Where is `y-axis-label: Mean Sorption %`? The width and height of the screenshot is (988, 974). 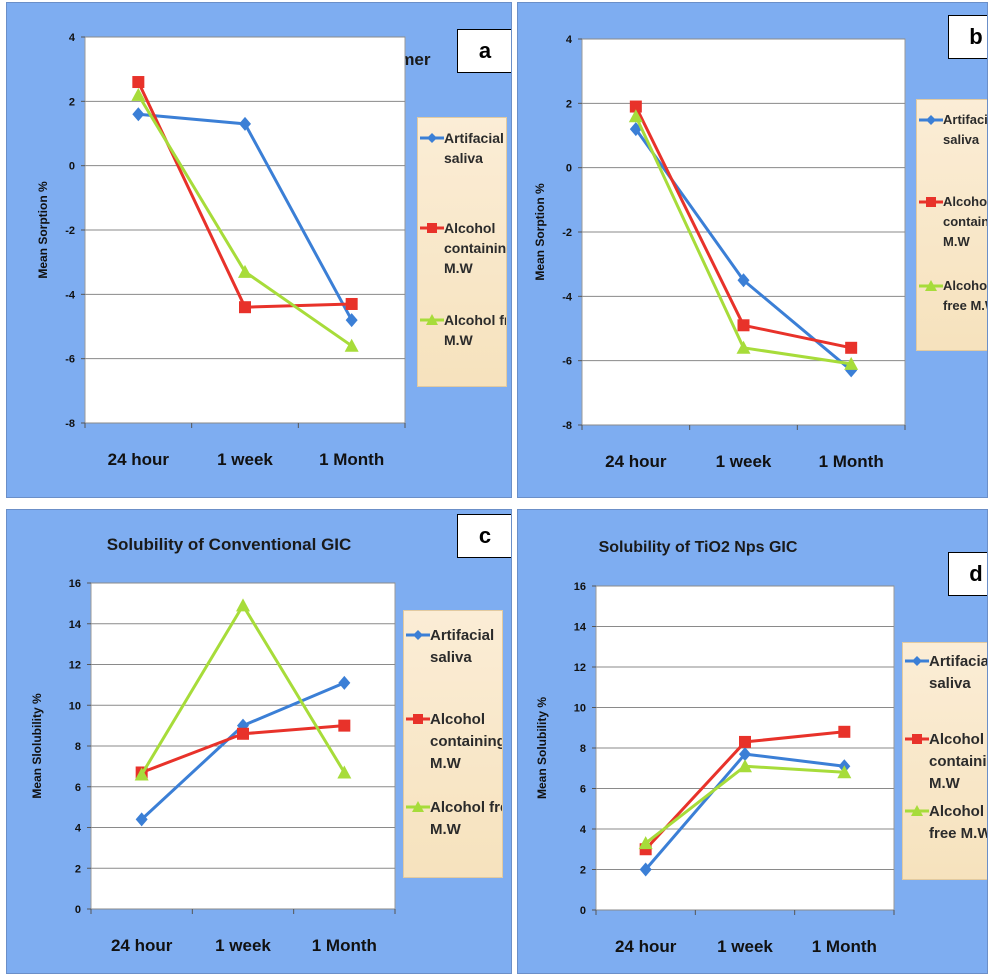 y-axis-label: Mean Sorption % is located at coordinates (540, 232).